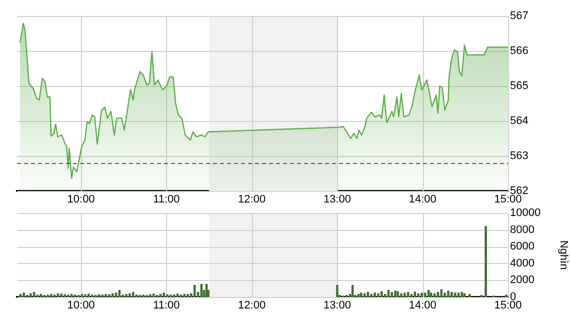  I want to click on y-tick-label: 565, so click(519, 86).